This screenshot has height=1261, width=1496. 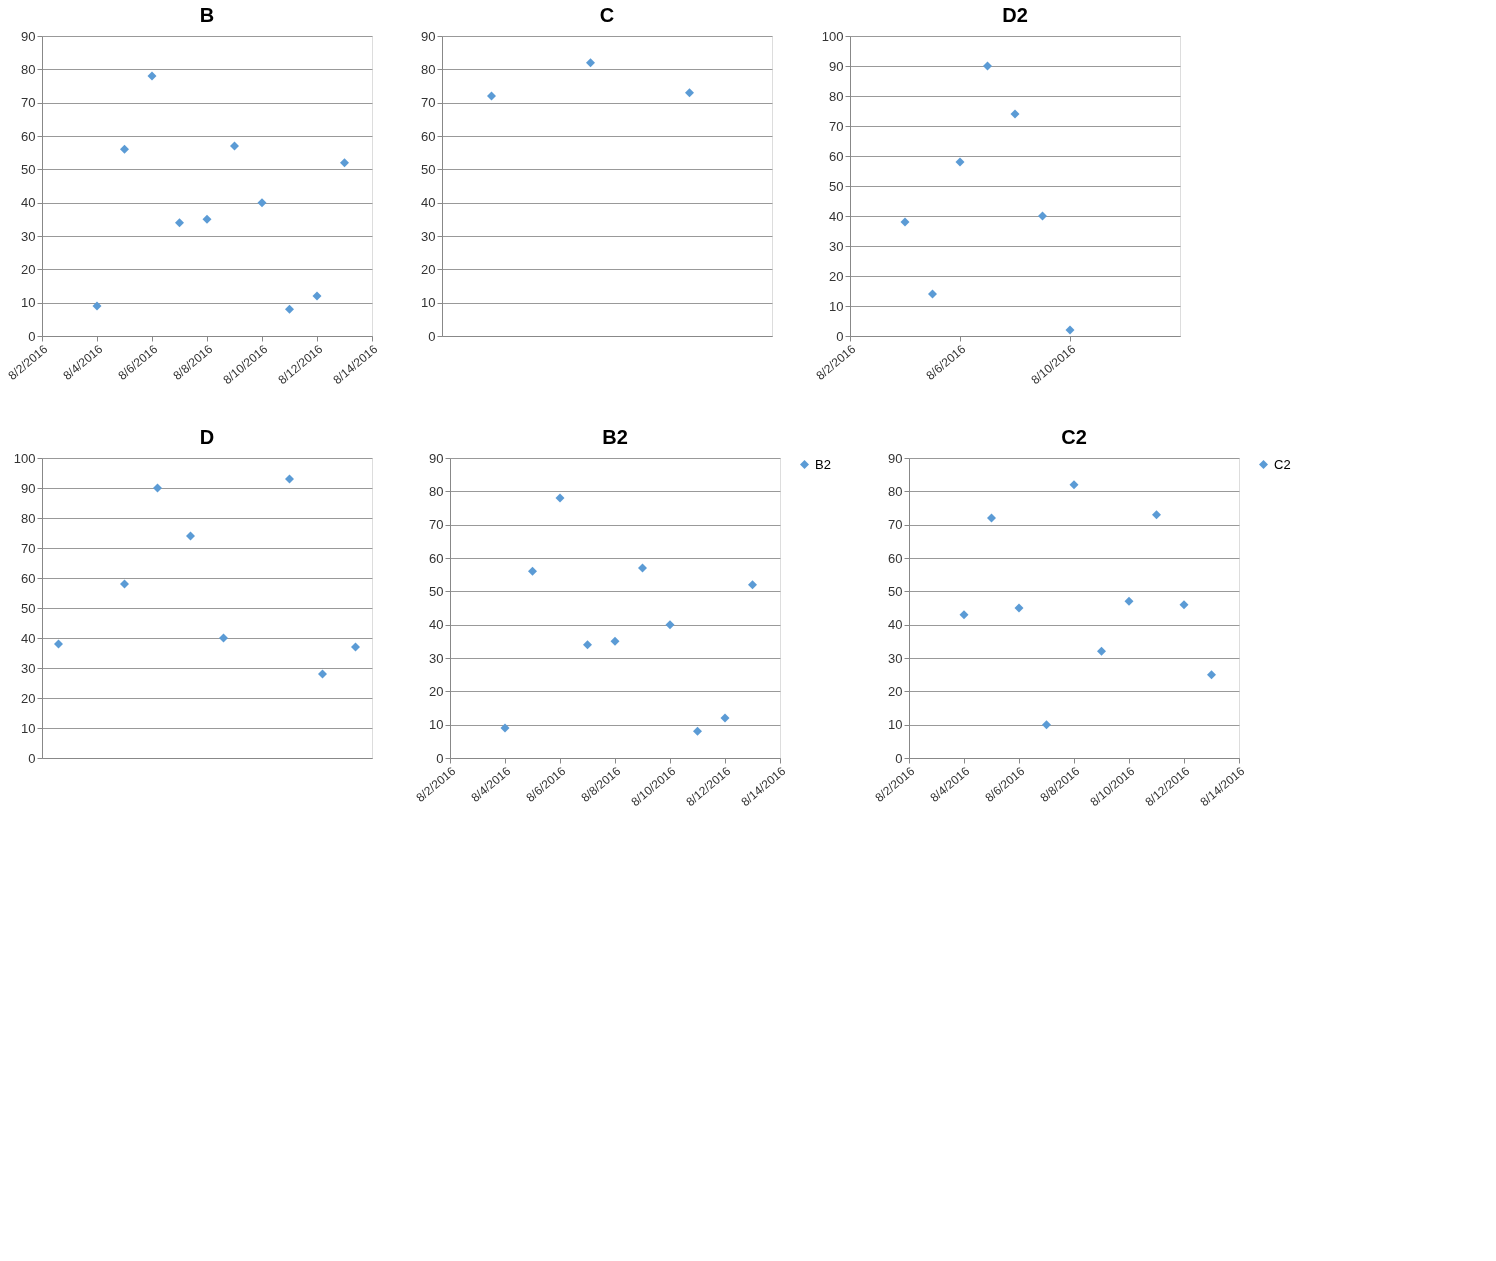 I want to click on chart-title: D, so click(x=207, y=437).